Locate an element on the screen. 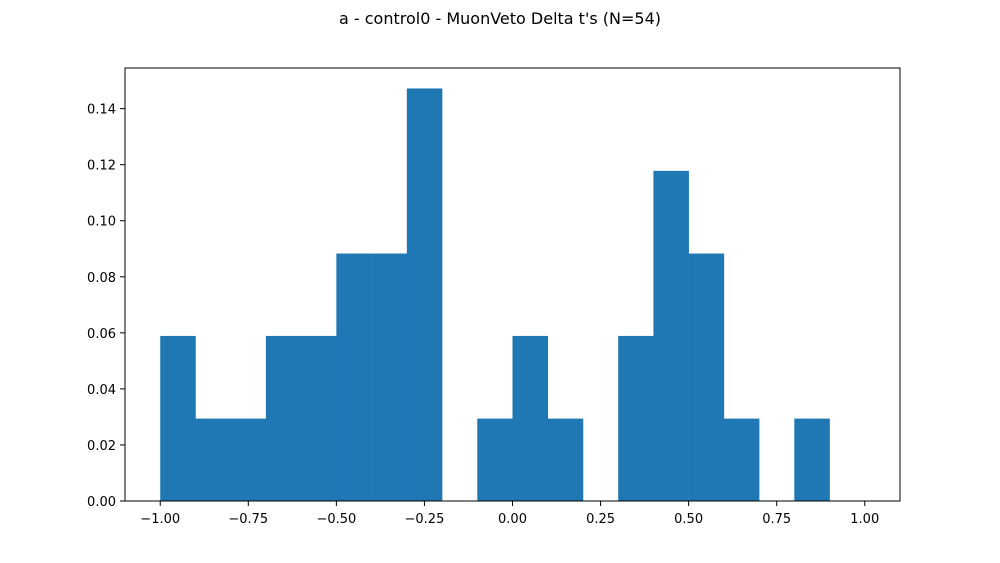 This screenshot has width=1000, height=563. y-tick-label: 0.08 is located at coordinates (101, 278).